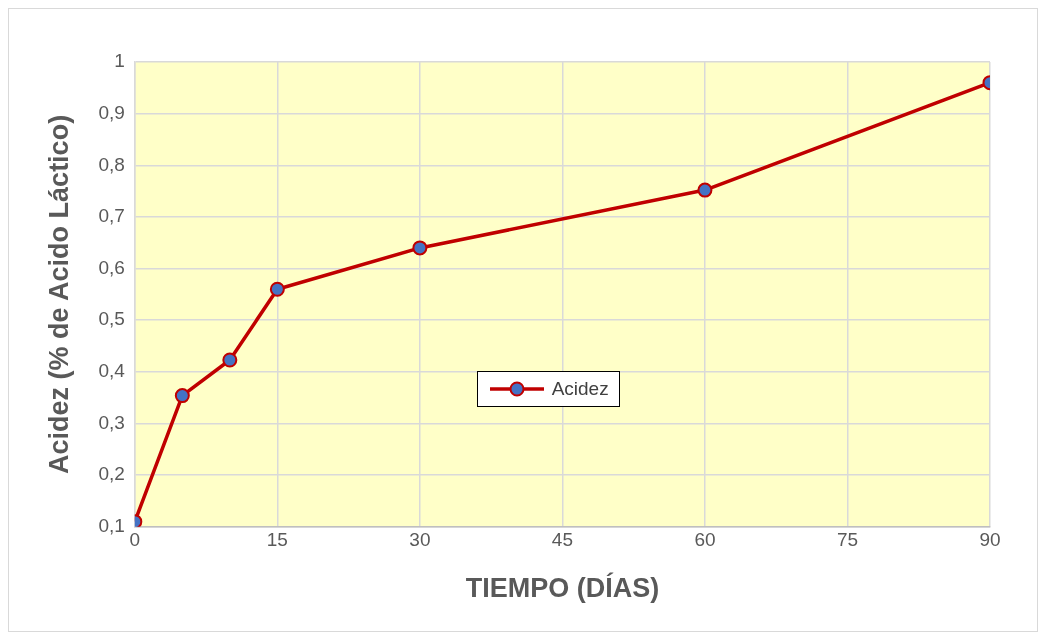 Image resolution: width=1045 pixels, height=640 pixels. I want to click on y-tick-label: 0,8, so click(111, 164).